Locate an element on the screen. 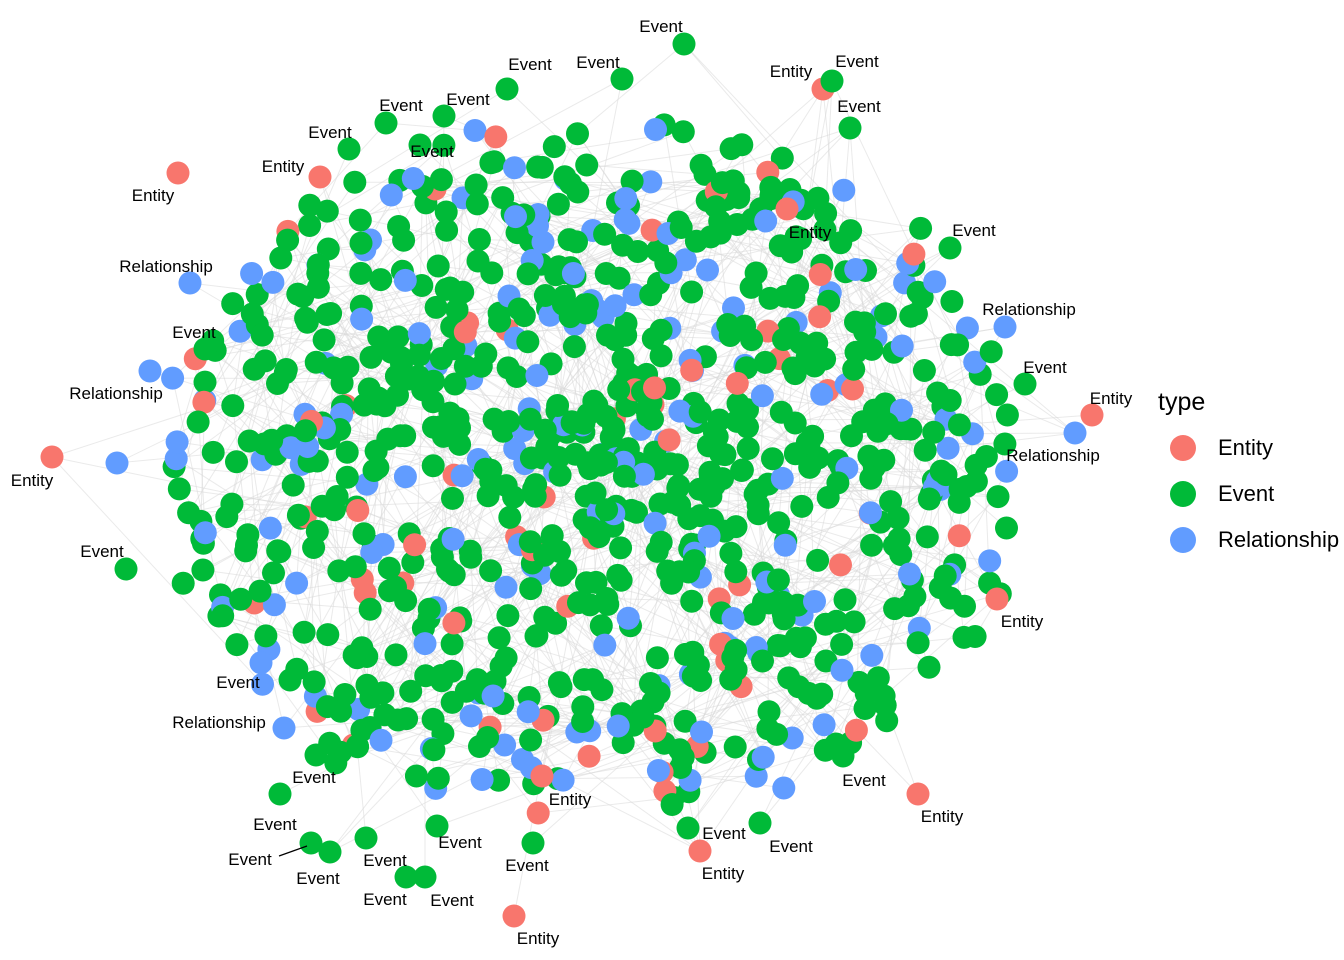  legend-item-event: Event is located at coordinates (1248, 494).